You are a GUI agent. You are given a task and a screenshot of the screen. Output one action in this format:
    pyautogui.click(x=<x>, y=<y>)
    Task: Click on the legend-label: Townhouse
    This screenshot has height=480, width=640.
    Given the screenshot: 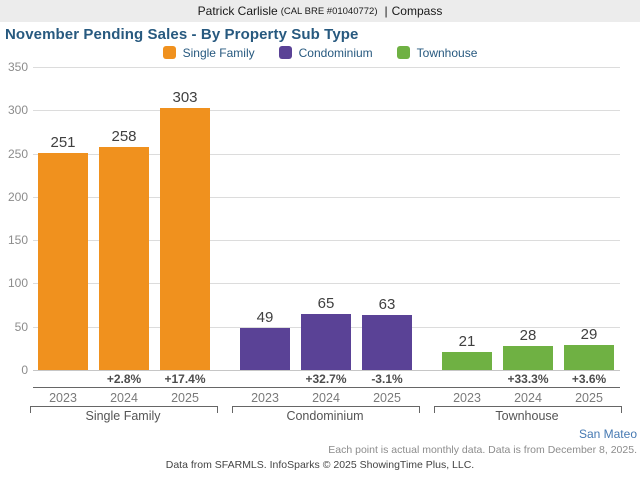 What is the action you would take?
    pyautogui.click(x=447, y=52)
    